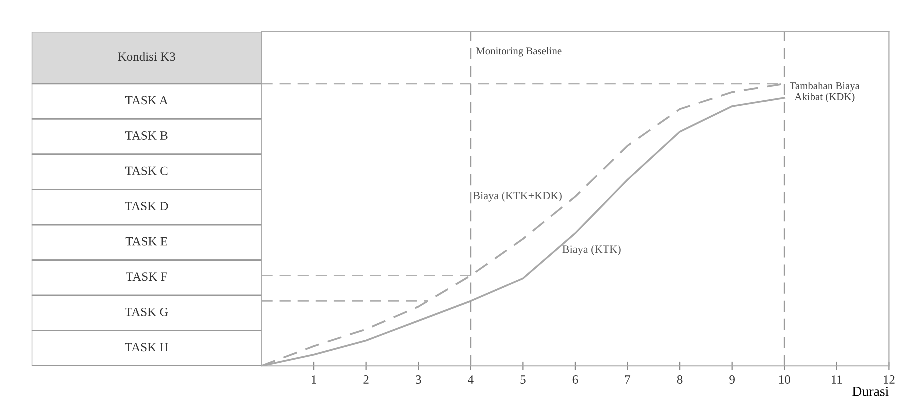  I want to click on annotation: Tambahan Biaya Akibat (KDK), so click(825, 92).